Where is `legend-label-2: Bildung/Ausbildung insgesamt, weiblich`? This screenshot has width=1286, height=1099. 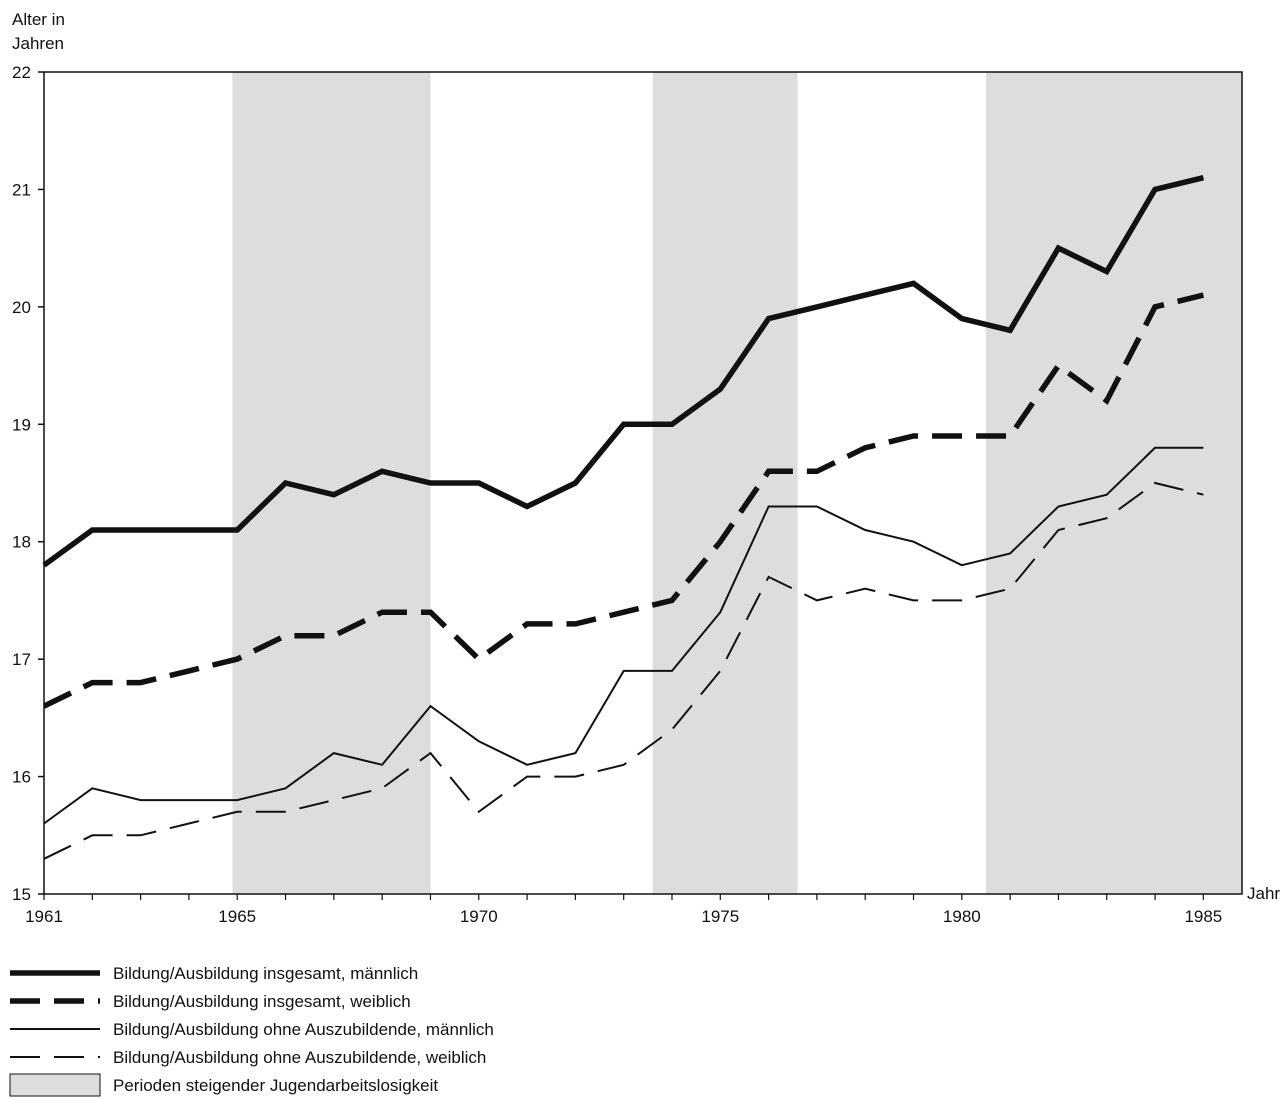
legend-label-2: Bildung/Ausbildung insgesamt, weiblich is located at coordinates (262, 1001).